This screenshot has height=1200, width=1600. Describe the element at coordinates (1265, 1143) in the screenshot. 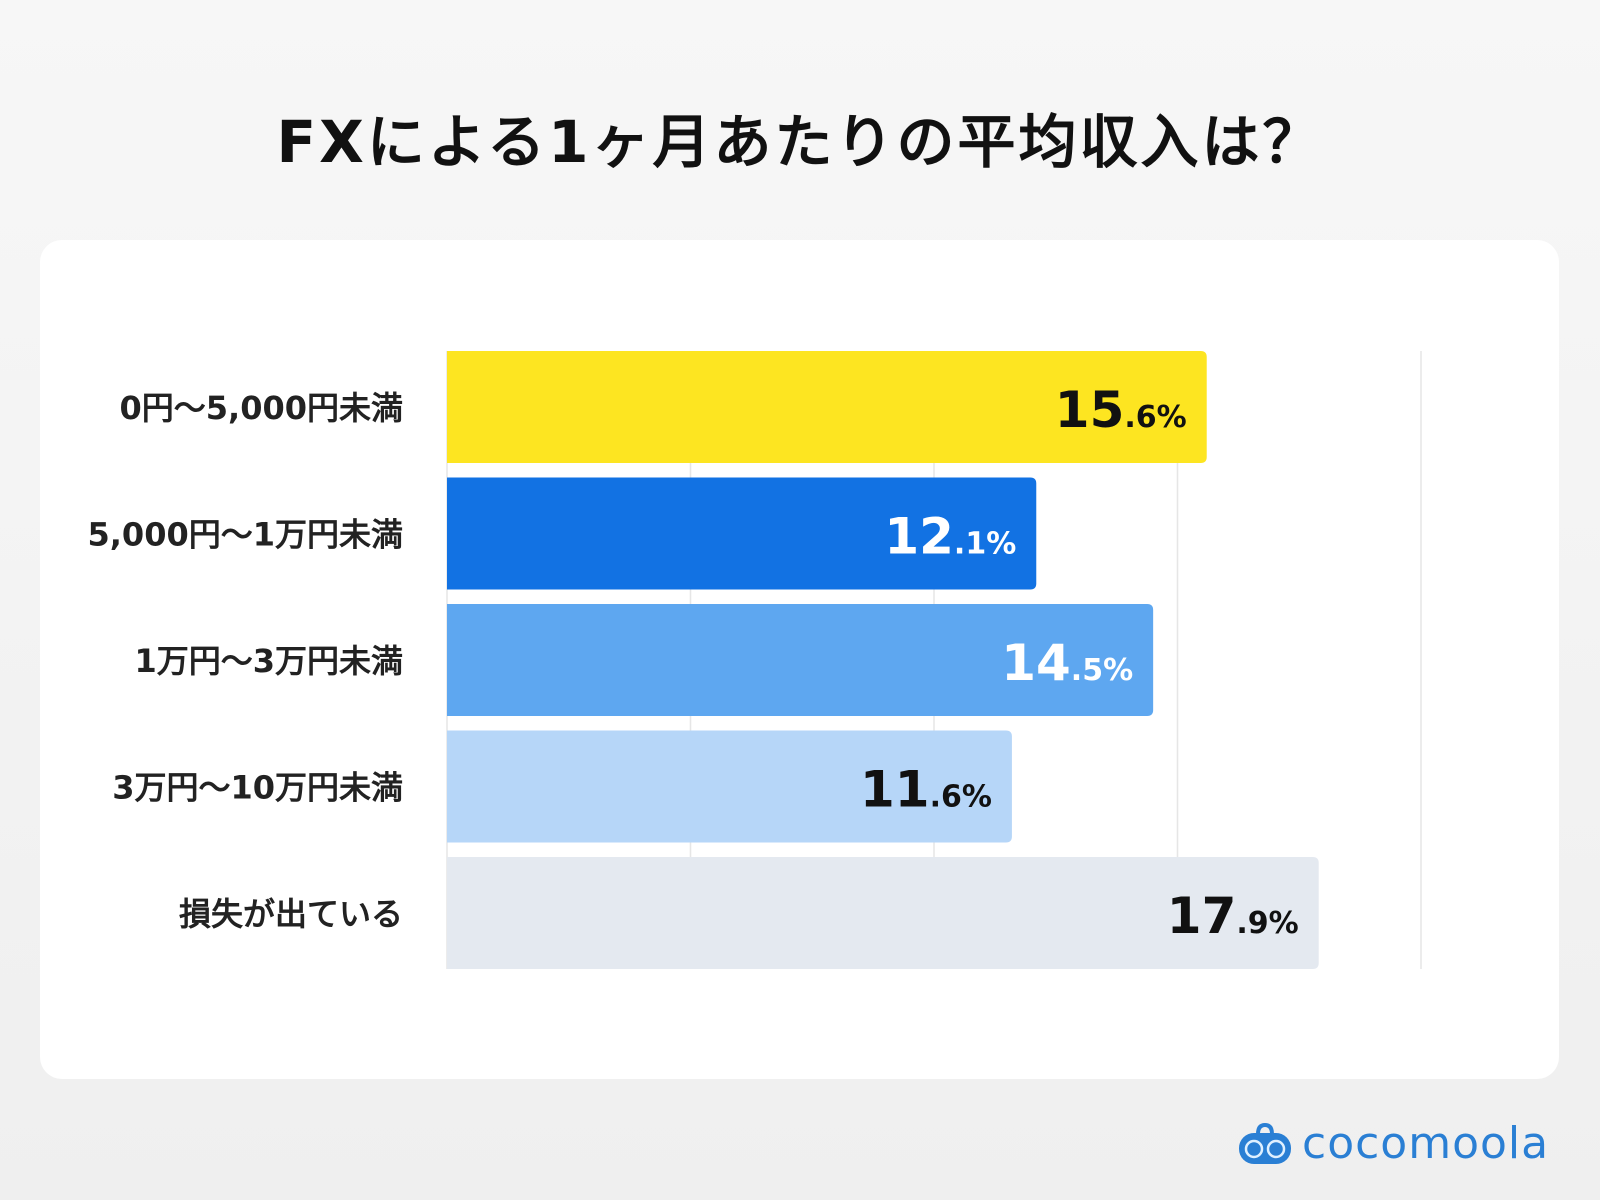

I see `cocomoola-logo-icon` at that location.